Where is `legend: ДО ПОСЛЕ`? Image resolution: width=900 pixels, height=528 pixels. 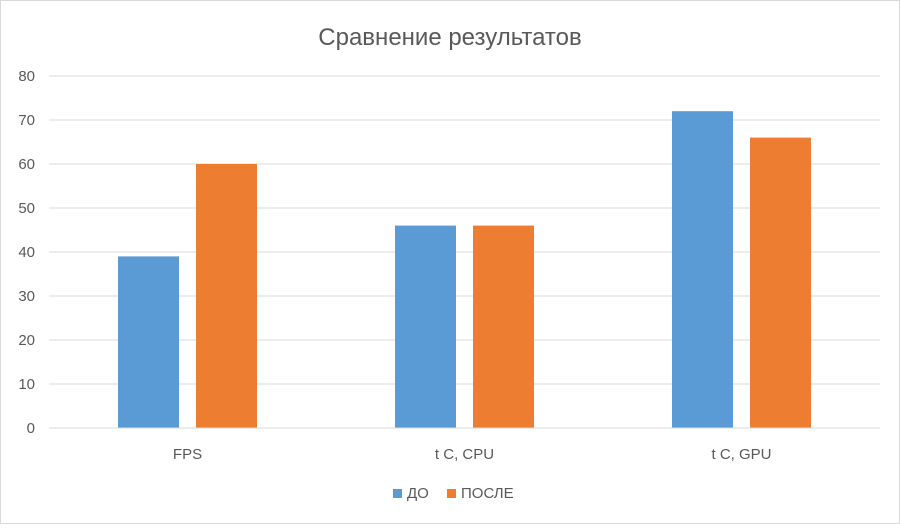 legend: ДО ПОСЛЕ is located at coordinates (453, 493).